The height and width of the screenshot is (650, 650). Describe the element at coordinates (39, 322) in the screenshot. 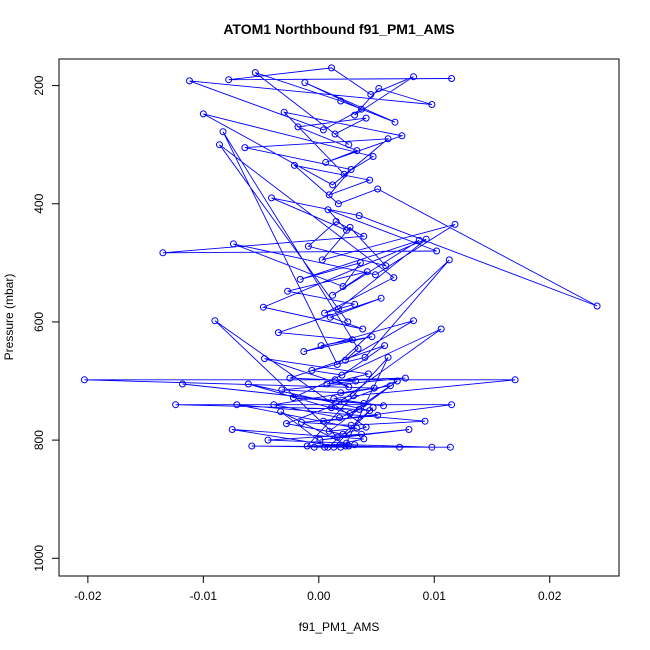

I see `y-tick-label: 600` at that location.